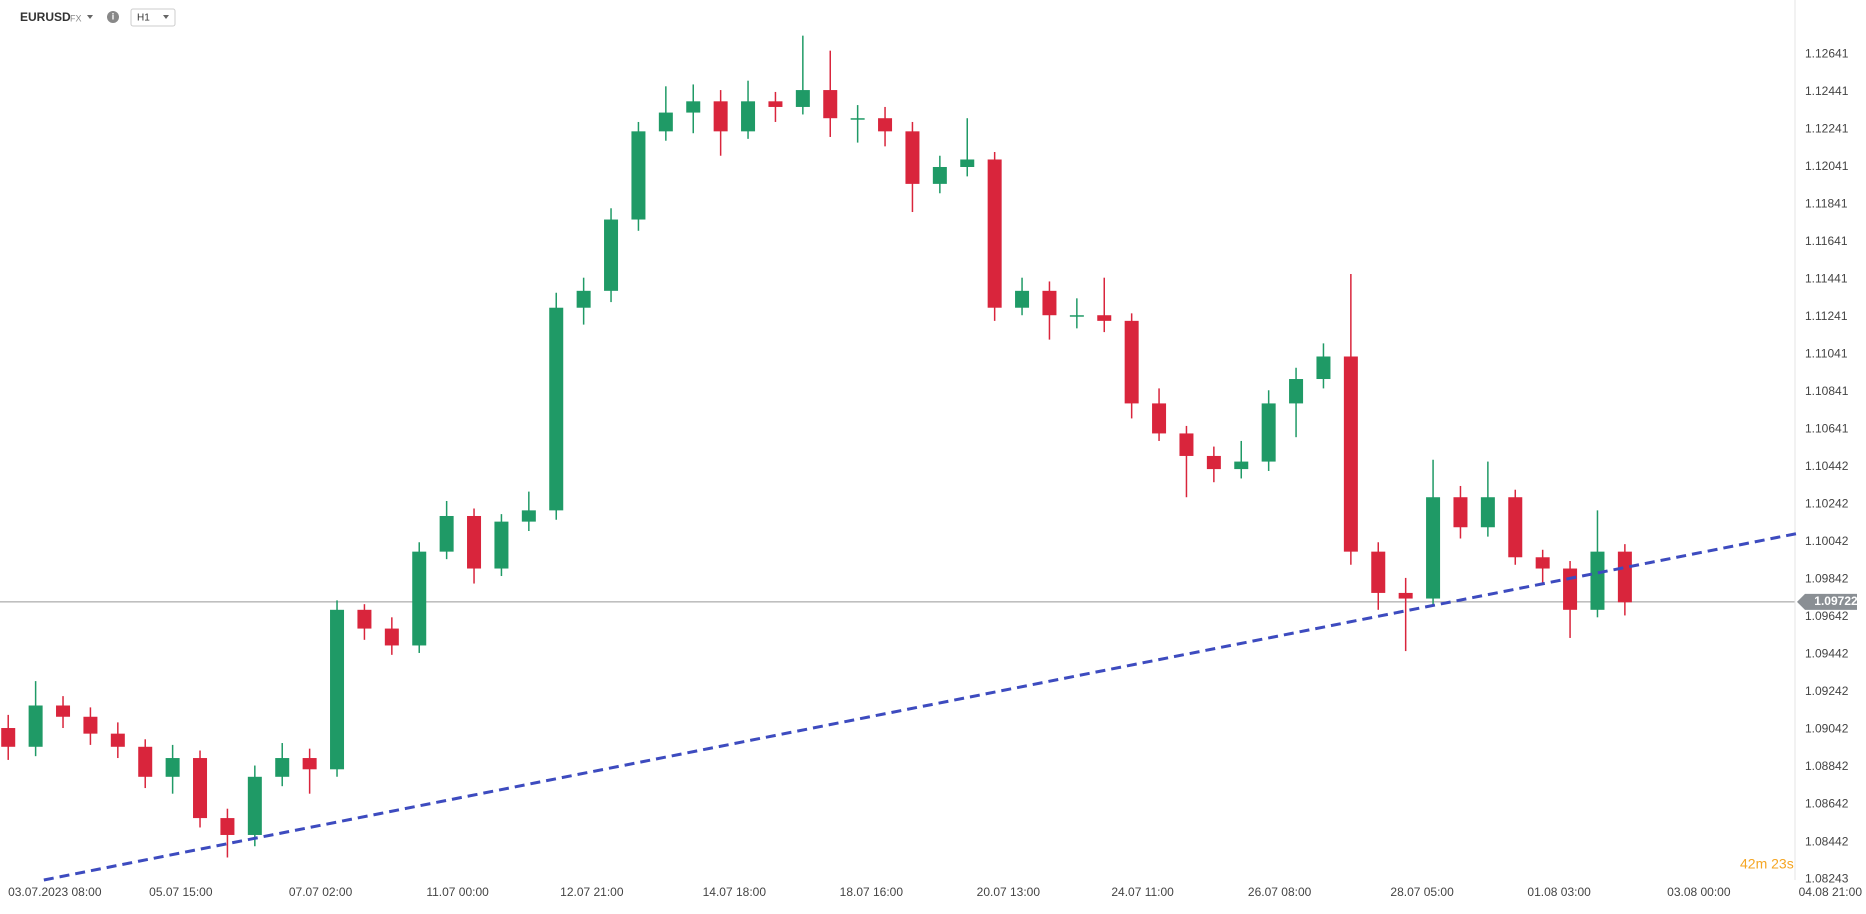 The width and height of the screenshot is (1866, 914). I want to click on info-icon, so click(113, 17).